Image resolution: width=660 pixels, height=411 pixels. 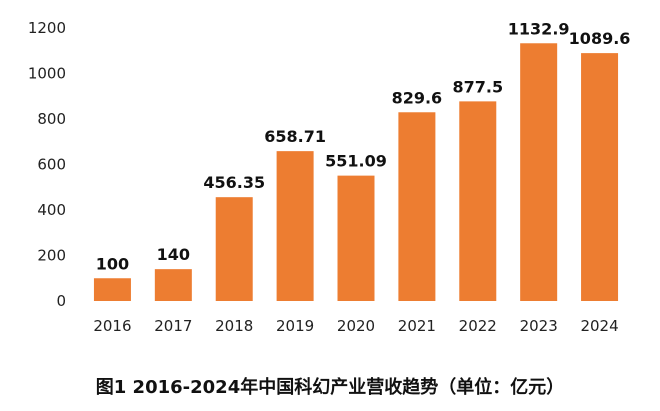 What do you see at coordinates (173, 326) in the screenshot?
I see `x-tick-label: 2017` at bounding box center [173, 326].